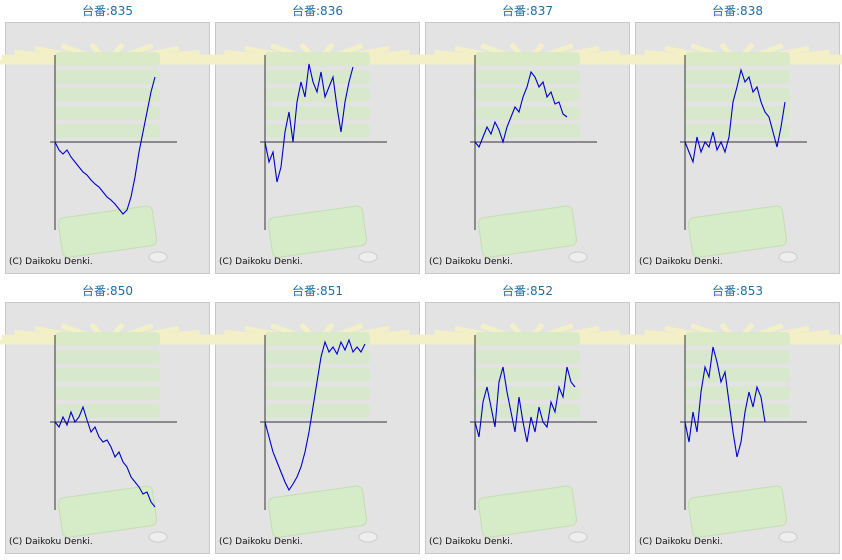  What do you see at coordinates (737, 290) in the screenshot?
I see `machine-title: 台番:853` at bounding box center [737, 290].